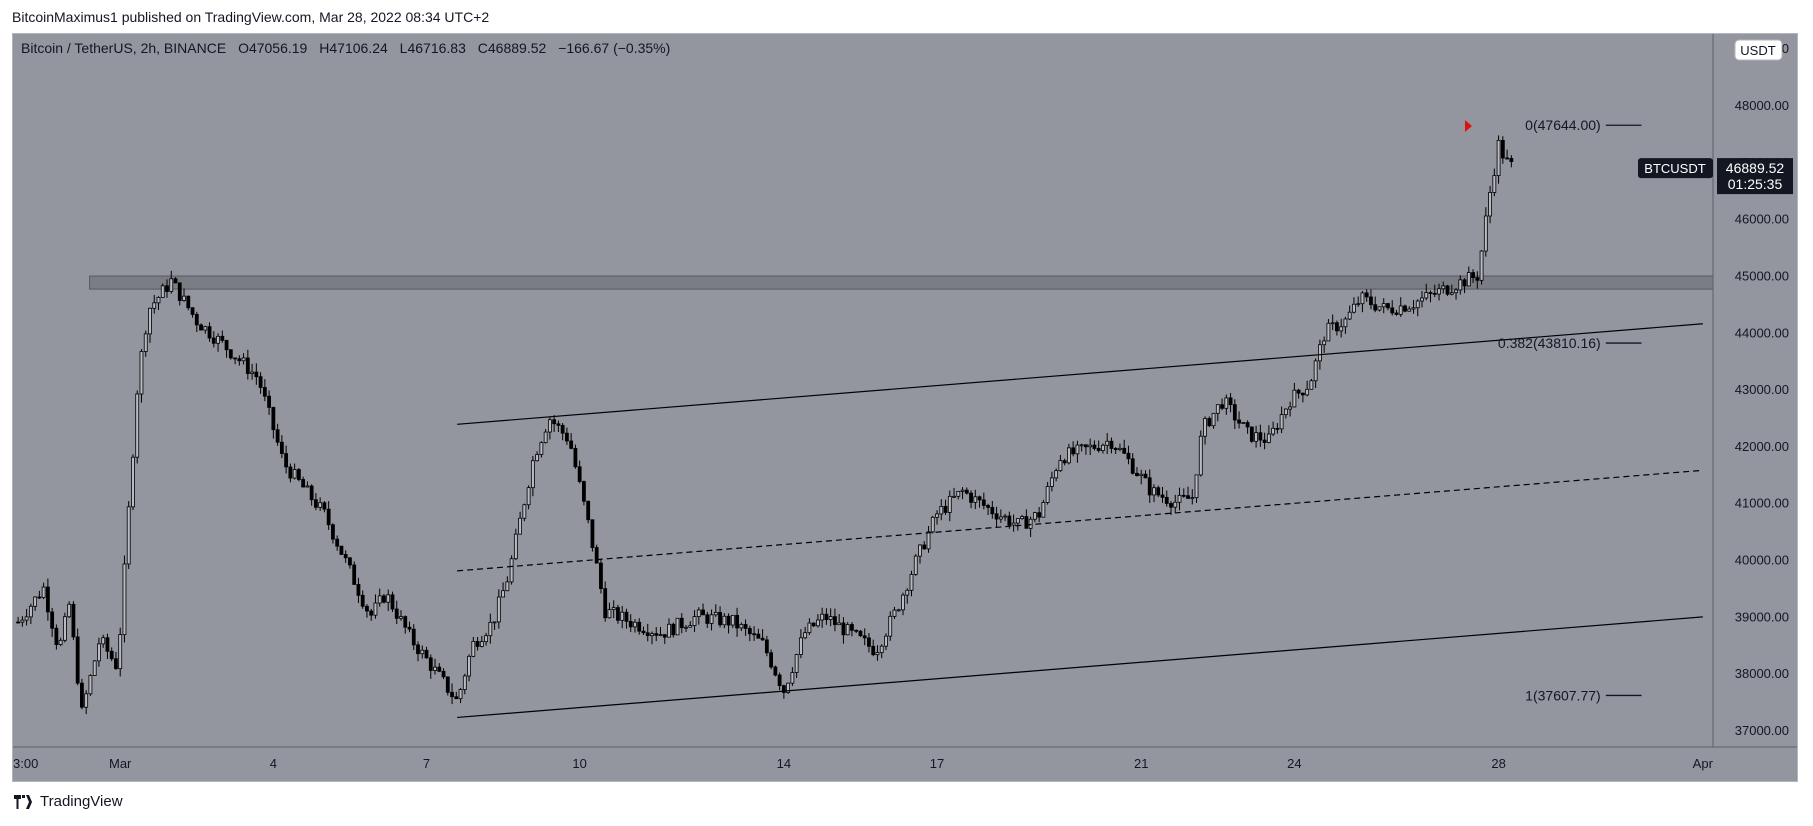 The image size is (1813, 826). I want to click on marker-triangle, so click(1468, 126).